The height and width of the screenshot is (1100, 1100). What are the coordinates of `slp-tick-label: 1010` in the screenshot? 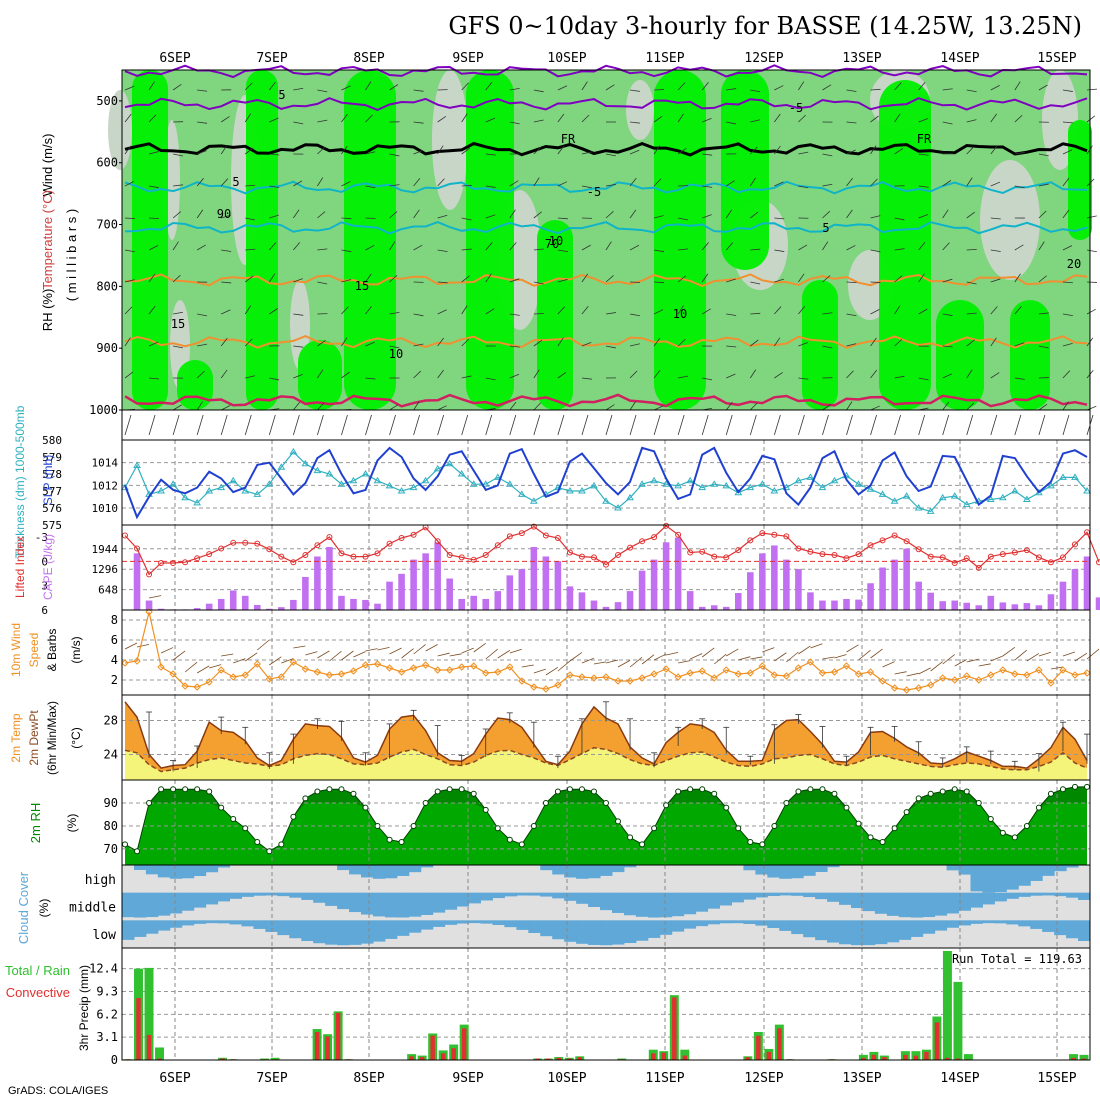 It's located at (105, 508).